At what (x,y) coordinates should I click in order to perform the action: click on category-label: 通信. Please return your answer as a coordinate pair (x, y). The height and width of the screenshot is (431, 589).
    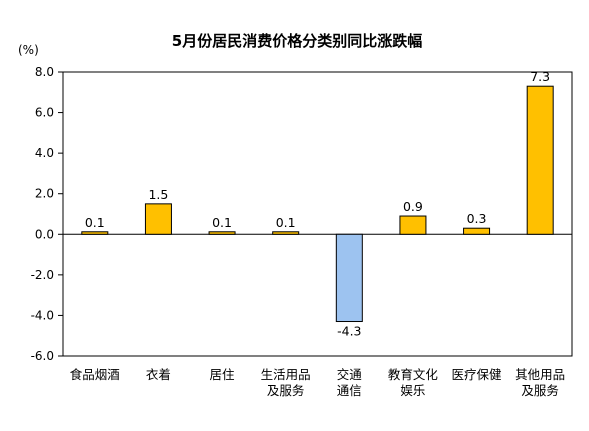
    Looking at the image, I should click on (349, 390).